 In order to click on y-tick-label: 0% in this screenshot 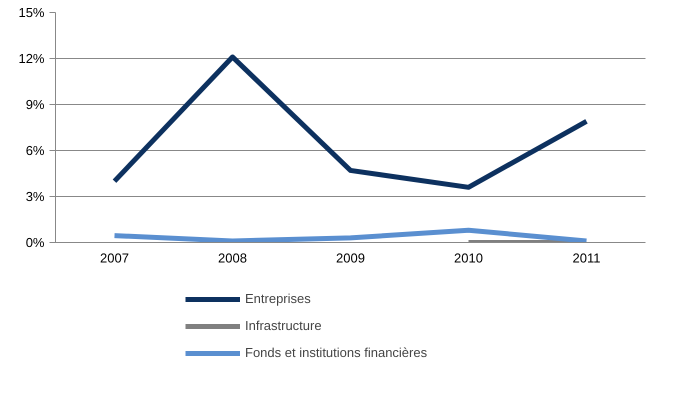, I will do `click(35, 242)`.